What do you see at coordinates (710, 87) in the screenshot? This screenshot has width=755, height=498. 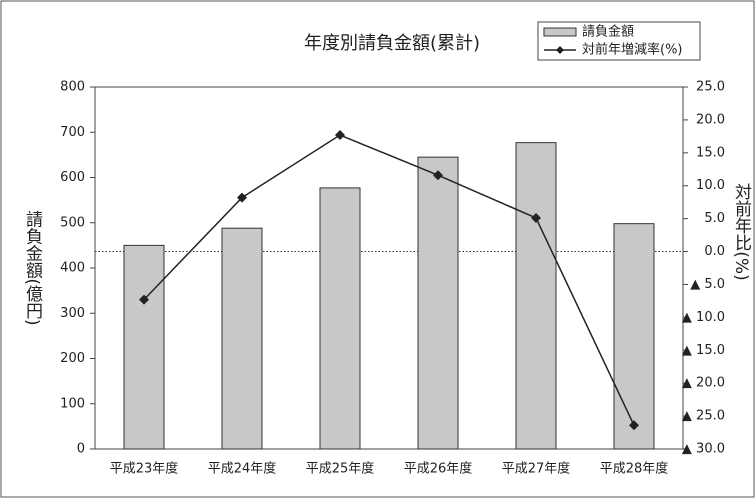 I see `y2-tick-label: 25.0` at bounding box center [710, 87].